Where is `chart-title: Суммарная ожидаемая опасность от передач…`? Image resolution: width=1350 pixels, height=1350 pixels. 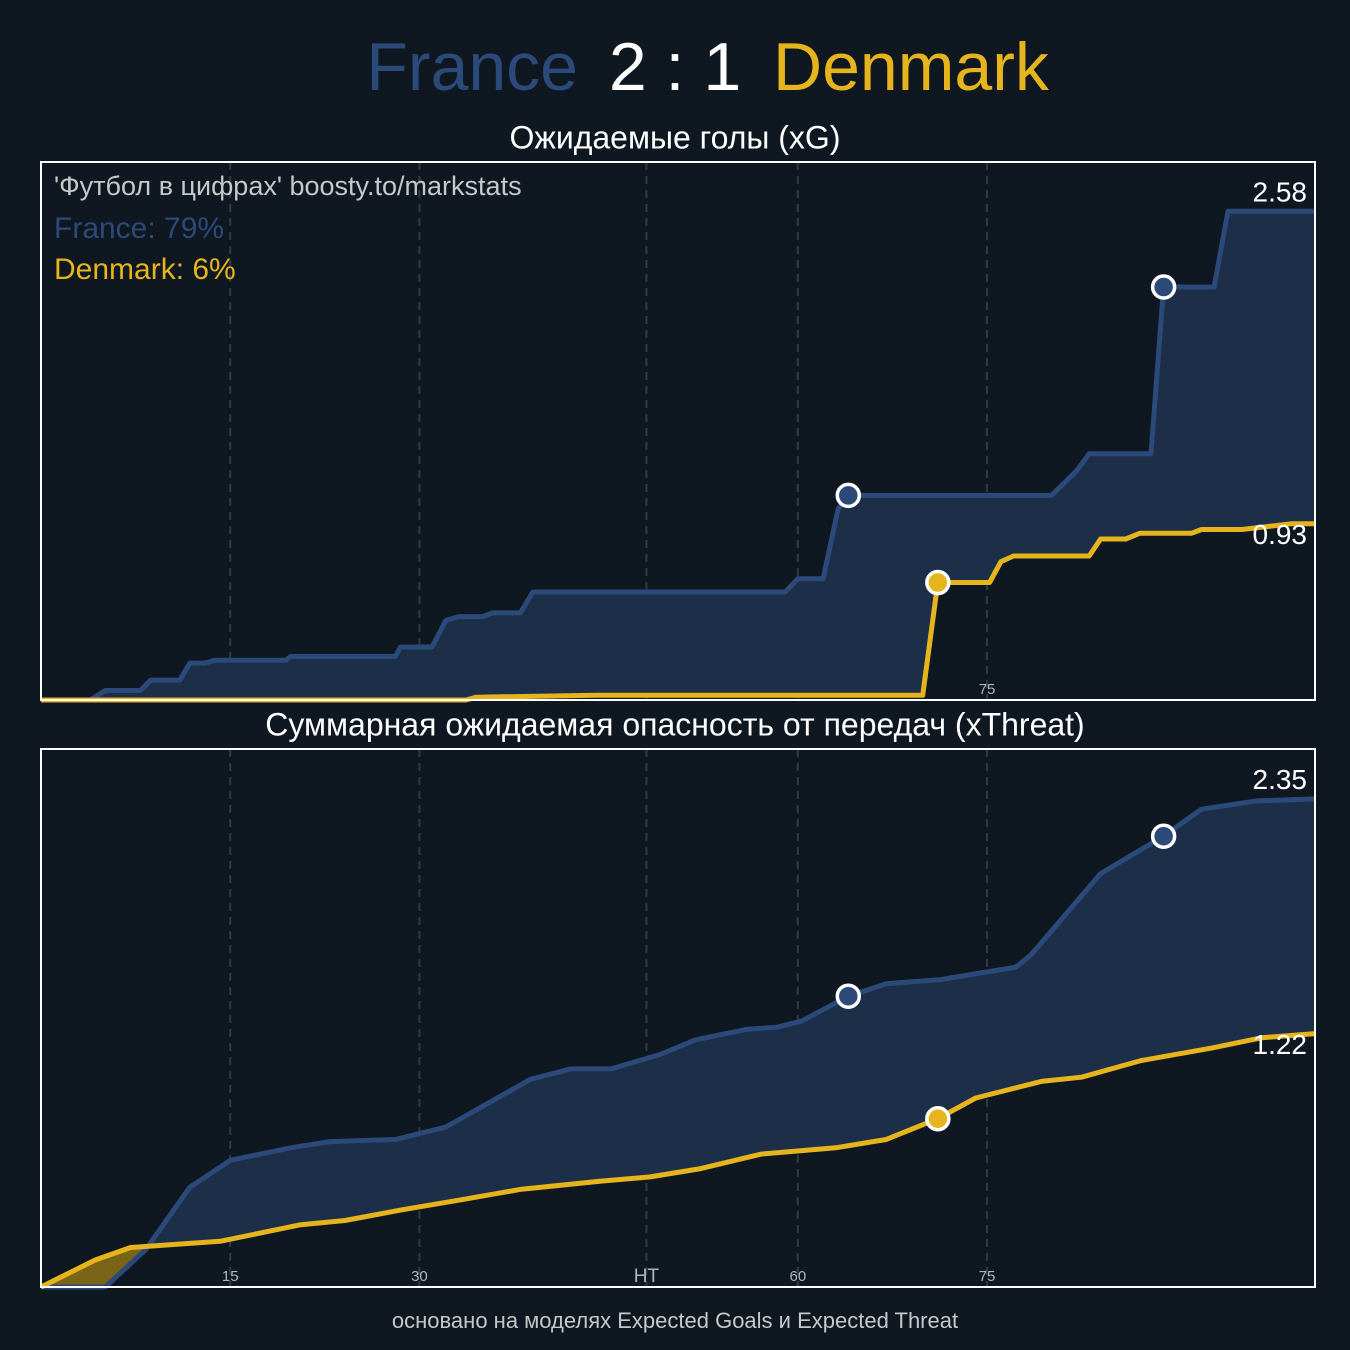 chart-title: Суммарная ожидаемая опасность от передач… is located at coordinates (674, 724).